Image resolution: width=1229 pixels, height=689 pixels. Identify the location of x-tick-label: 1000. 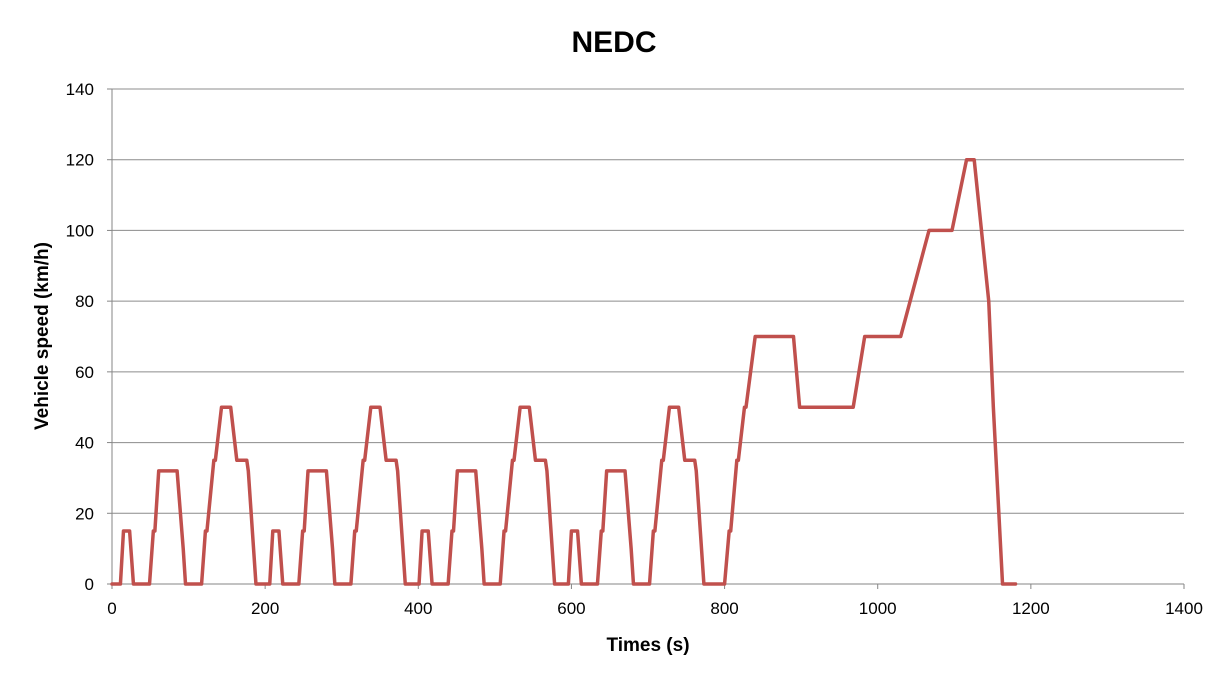
(878, 608).